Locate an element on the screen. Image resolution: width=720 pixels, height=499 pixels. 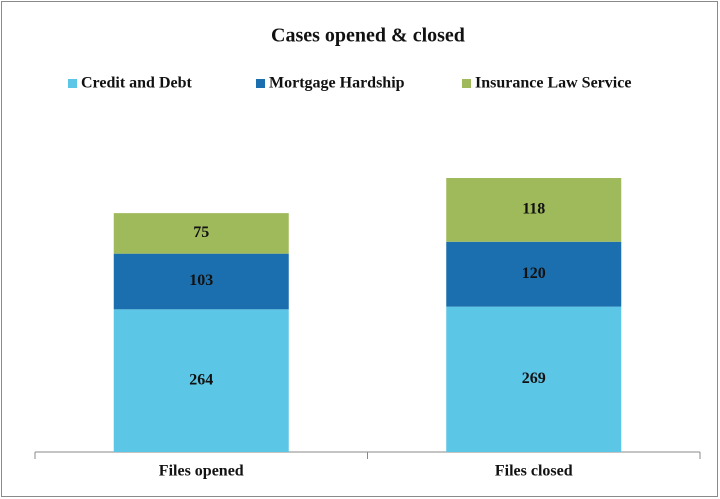
legend-label: Insurance Law Service is located at coordinates (553, 83).